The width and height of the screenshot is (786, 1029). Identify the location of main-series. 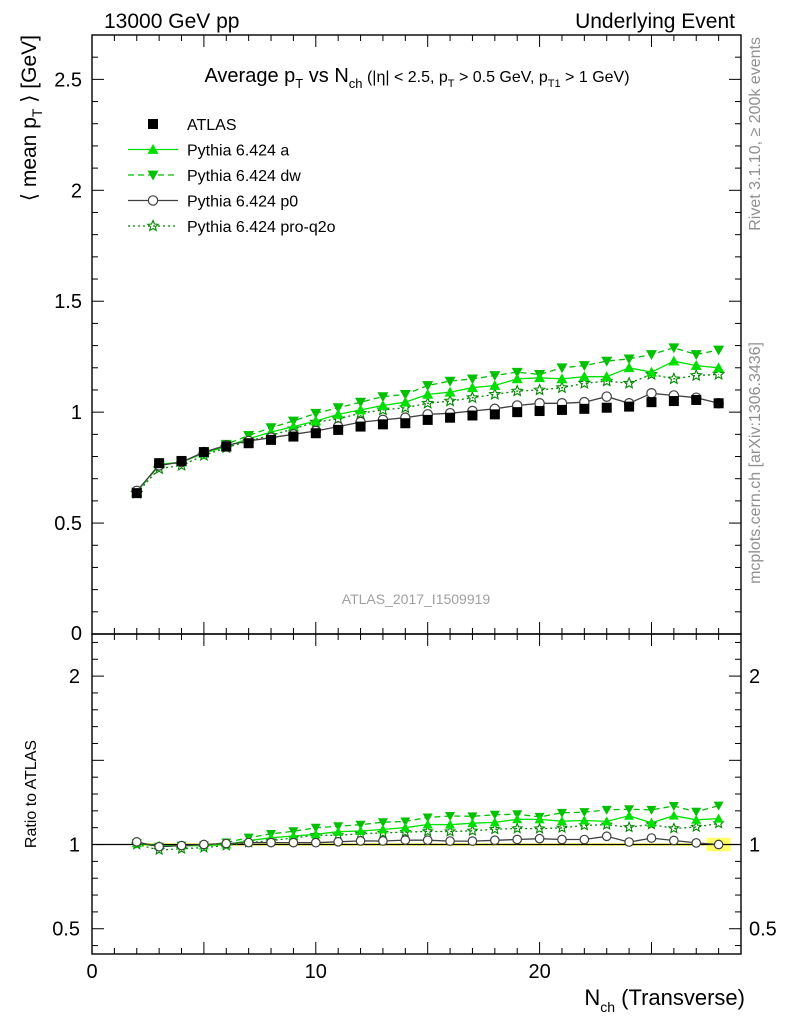
(428, 421).